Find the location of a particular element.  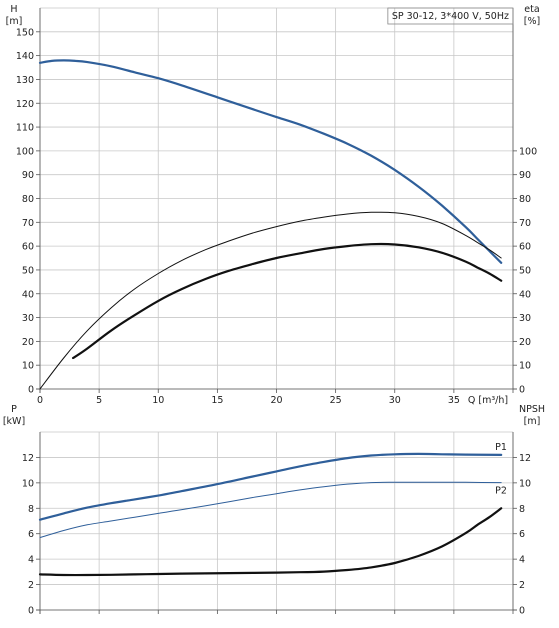

series-label-p2: P2 is located at coordinates (501, 491).